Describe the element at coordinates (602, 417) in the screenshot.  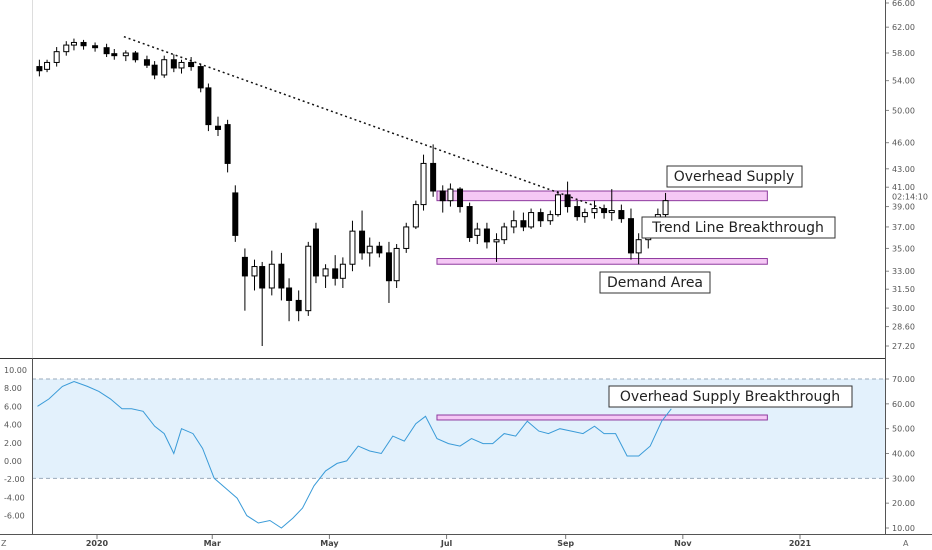
I see `oscillator-zone` at that location.